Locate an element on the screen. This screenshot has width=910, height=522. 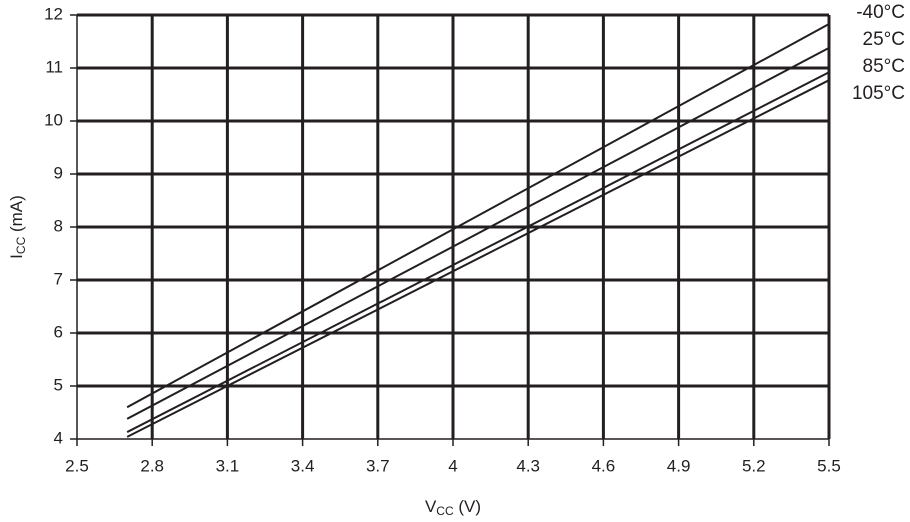
x-axis-label: VCC (V) is located at coordinates (453, 507).